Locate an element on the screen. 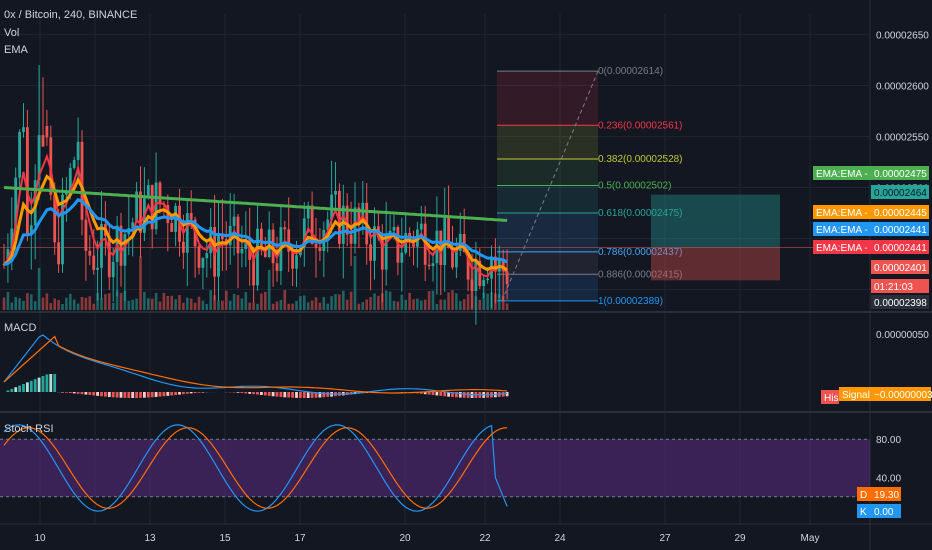 The height and width of the screenshot is (550, 932). long-position-tool is located at coordinates (435, 237).